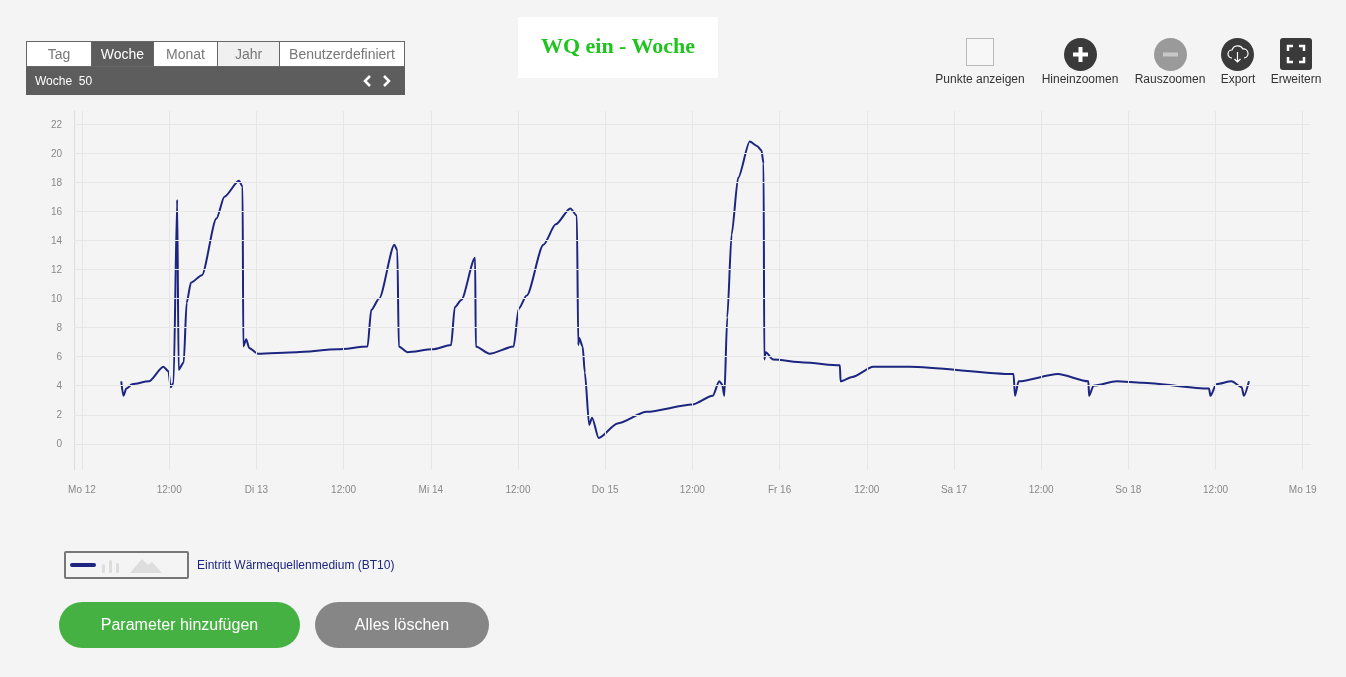  I want to click on text: Jahr, so click(248, 54).